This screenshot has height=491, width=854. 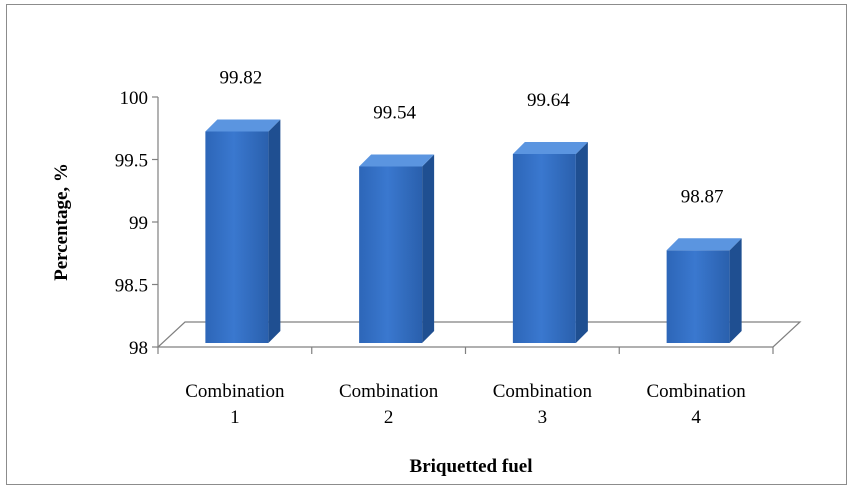 I want to click on category-label: 2, so click(x=389, y=417).